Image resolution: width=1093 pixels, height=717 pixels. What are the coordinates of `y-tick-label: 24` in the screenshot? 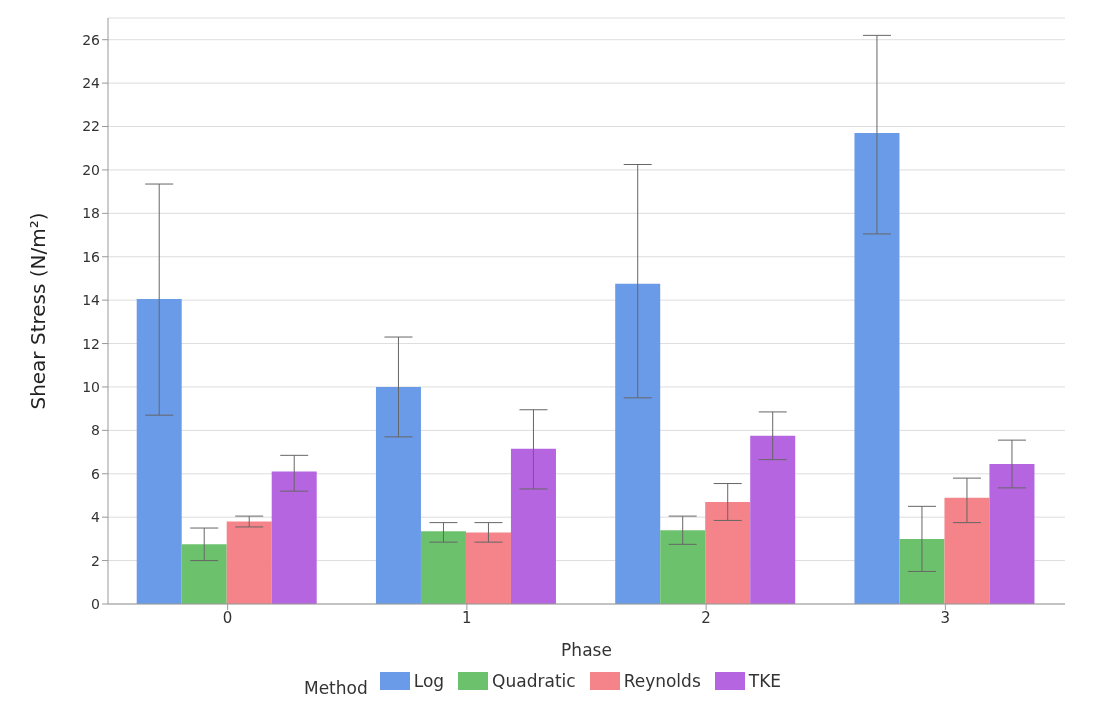 It's located at (91, 83).